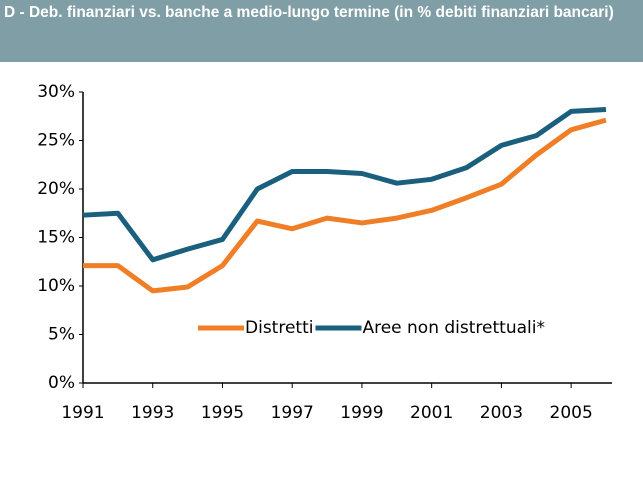 Image resolution: width=643 pixels, height=485 pixels. I want to click on x-tick-label: 1999, so click(361, 413).